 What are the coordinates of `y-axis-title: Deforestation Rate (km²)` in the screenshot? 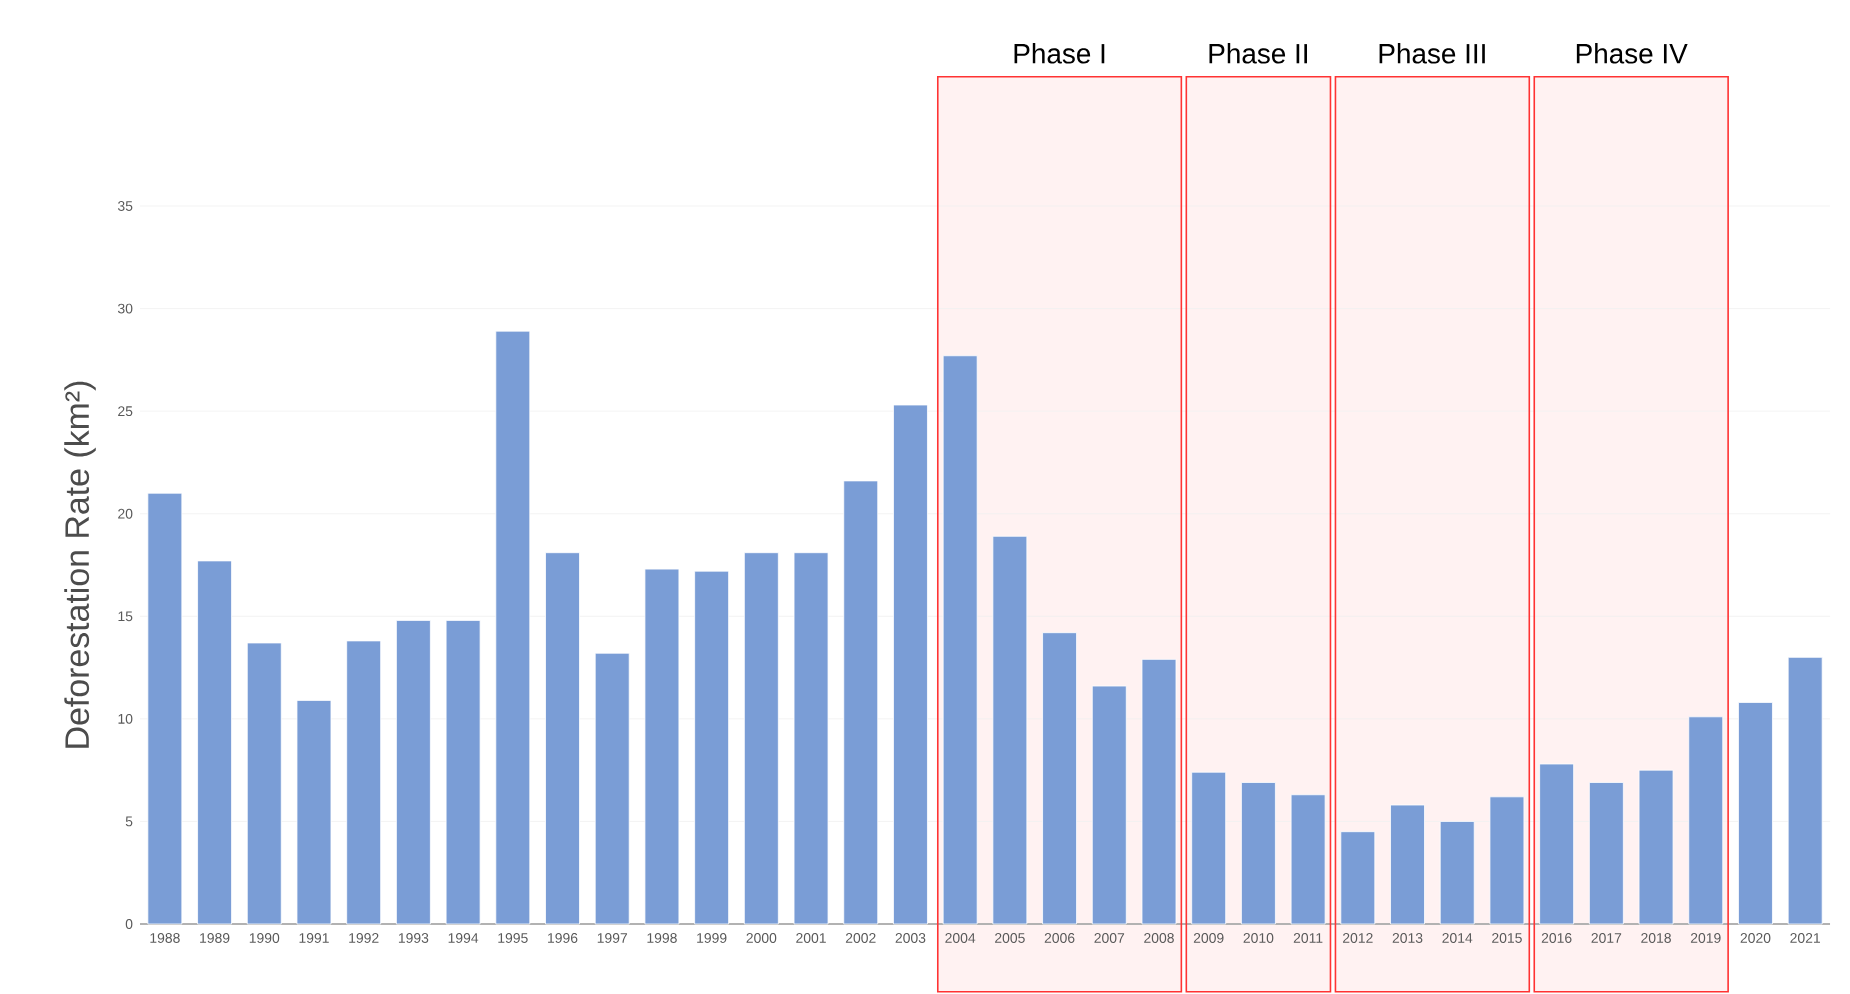 It's located at (80, 564).